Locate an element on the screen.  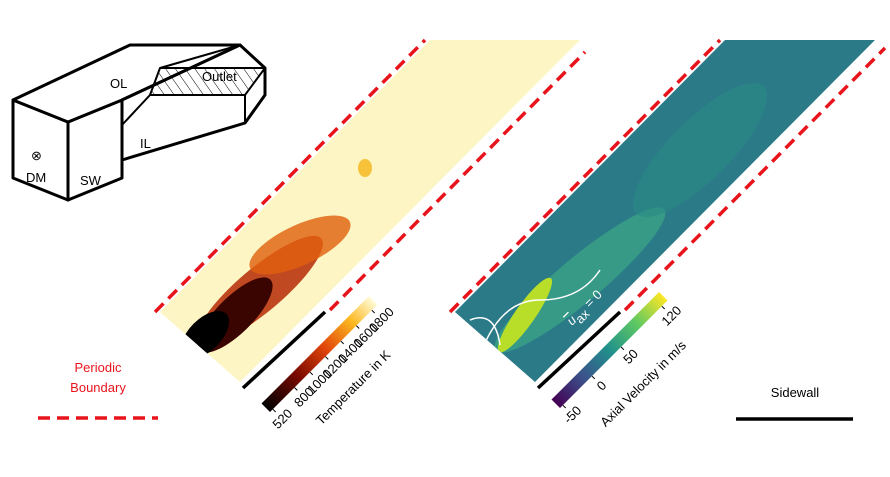
legend-periodic-line2: Boundary is located at coordinates (98, 387).